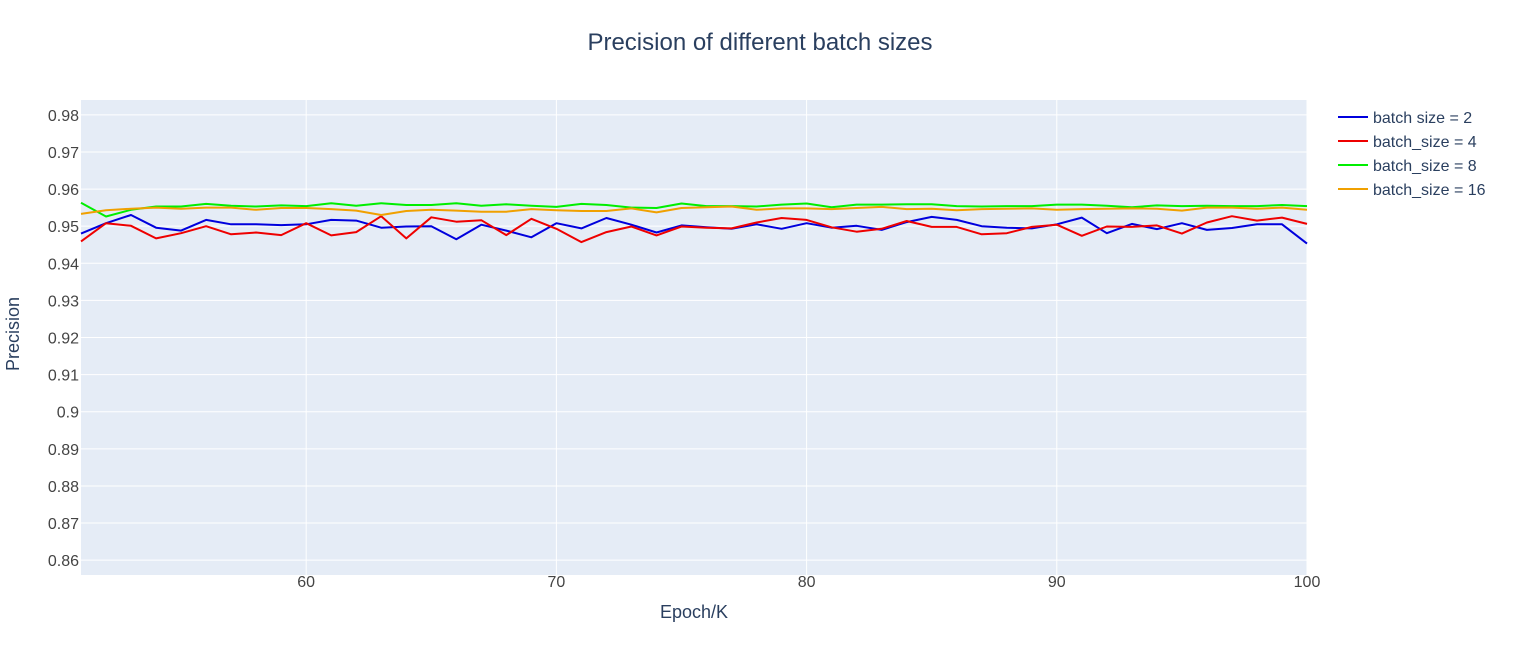 The height and width of the screenshot is (649, 1520). What do you see at coordinates (63, 301) in the screenshot?
I see `y-tick-label: 0.93` at bounding box center [63, 301].